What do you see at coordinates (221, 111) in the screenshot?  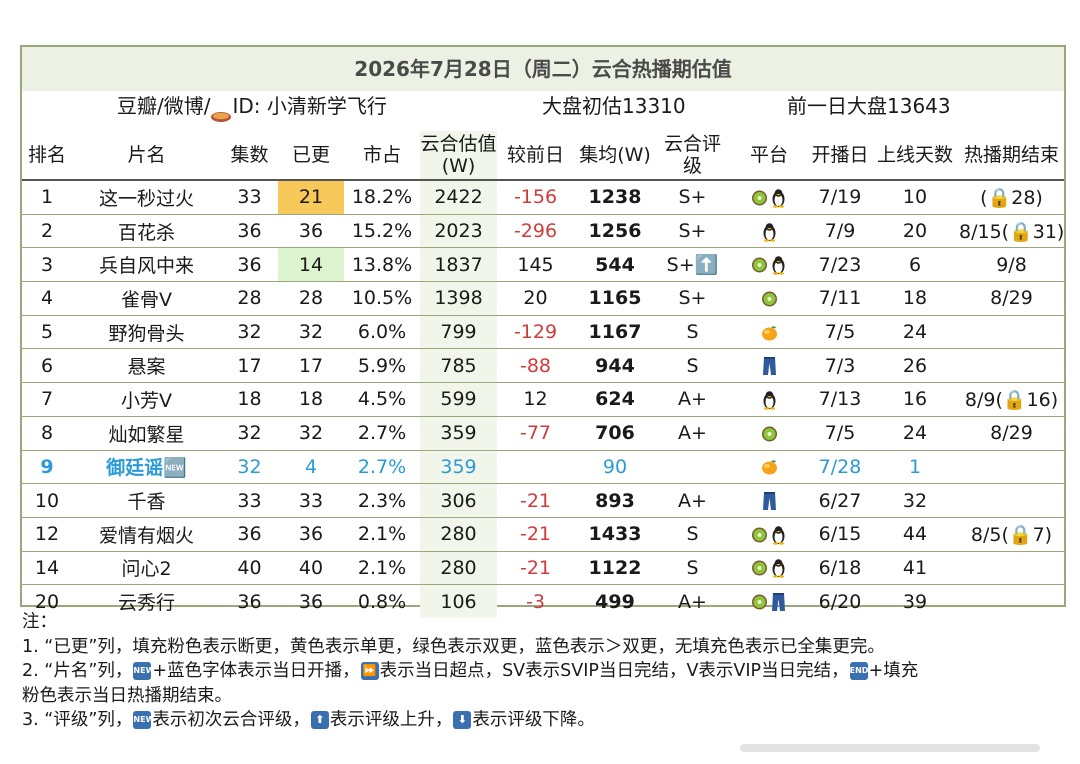 I see `sweet-potato-icon` at bounding box center [221, 111].